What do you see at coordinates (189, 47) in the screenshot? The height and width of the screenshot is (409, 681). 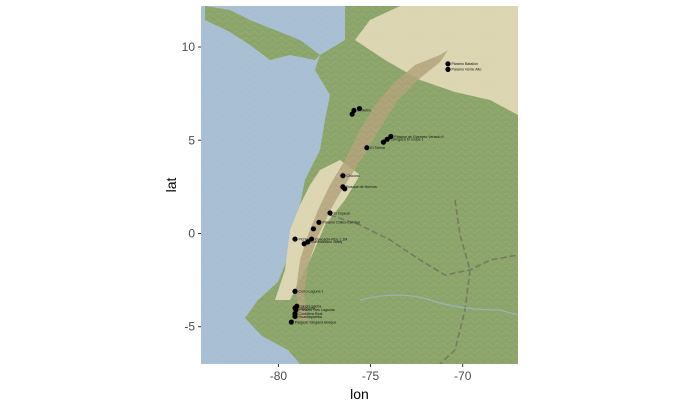 I see `y-tick-label: 10` at bounding box center [189, 47].